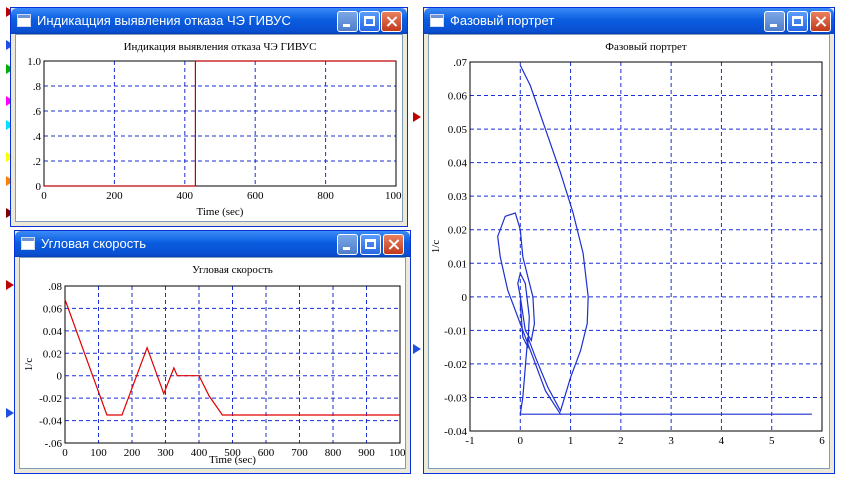 The width and height of the screenshot is (848, 481). I want to click on x-tick-label: 700, so click(299, 453).